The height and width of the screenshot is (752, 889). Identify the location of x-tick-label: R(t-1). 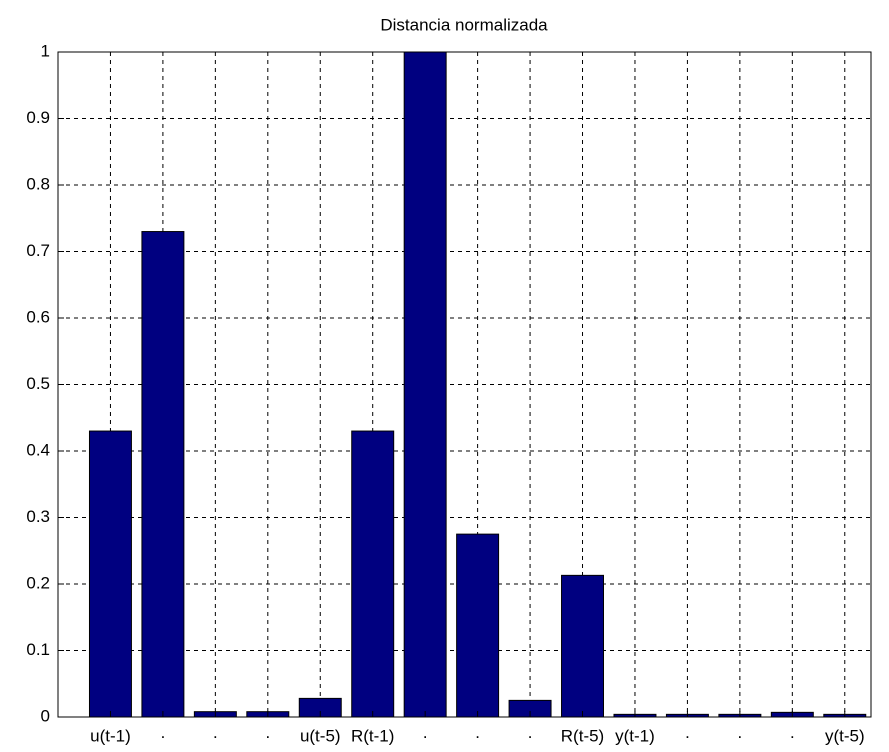
(372, 735).